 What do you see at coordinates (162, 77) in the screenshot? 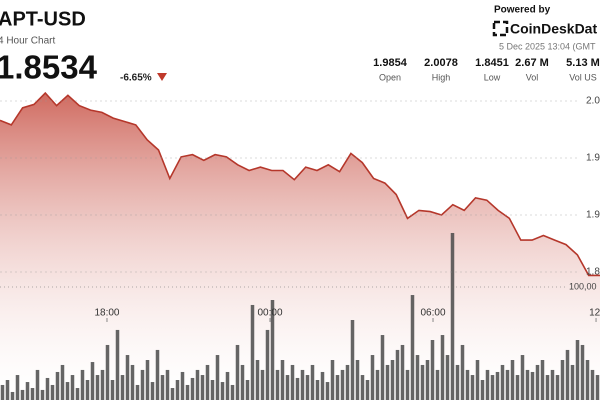
I see `down-arrow` at bounding box center [162, 77].